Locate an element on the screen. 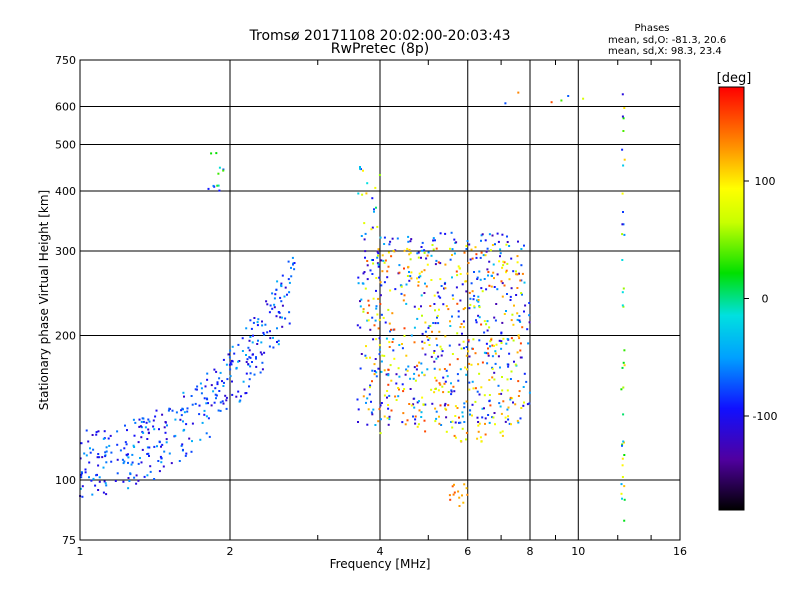 The width and height of the screenshot is (800, 600). x-tick-label: 2 is located at coordinates (230, 551).